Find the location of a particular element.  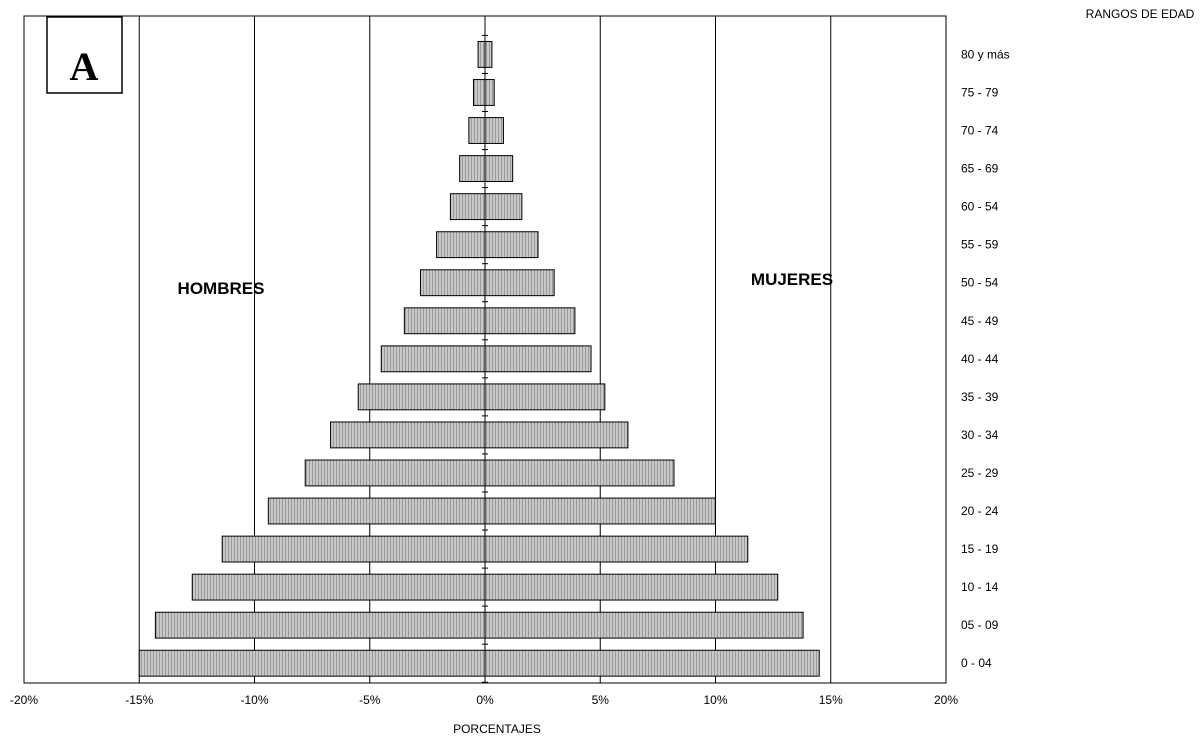

x-tick-label: -15% is located at coordinates (139, 700).